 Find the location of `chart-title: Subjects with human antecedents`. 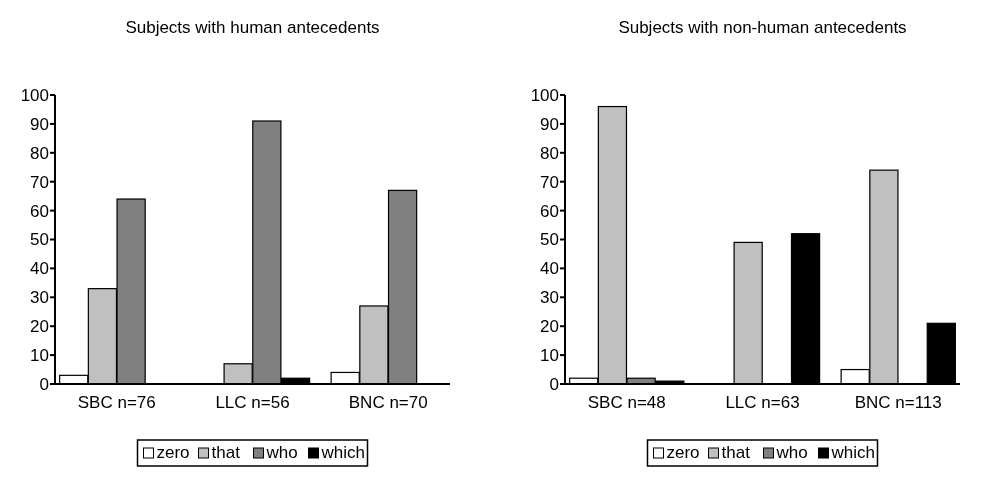

chart-title: Subjects with human antecedents is located at coordinates (252, 27).